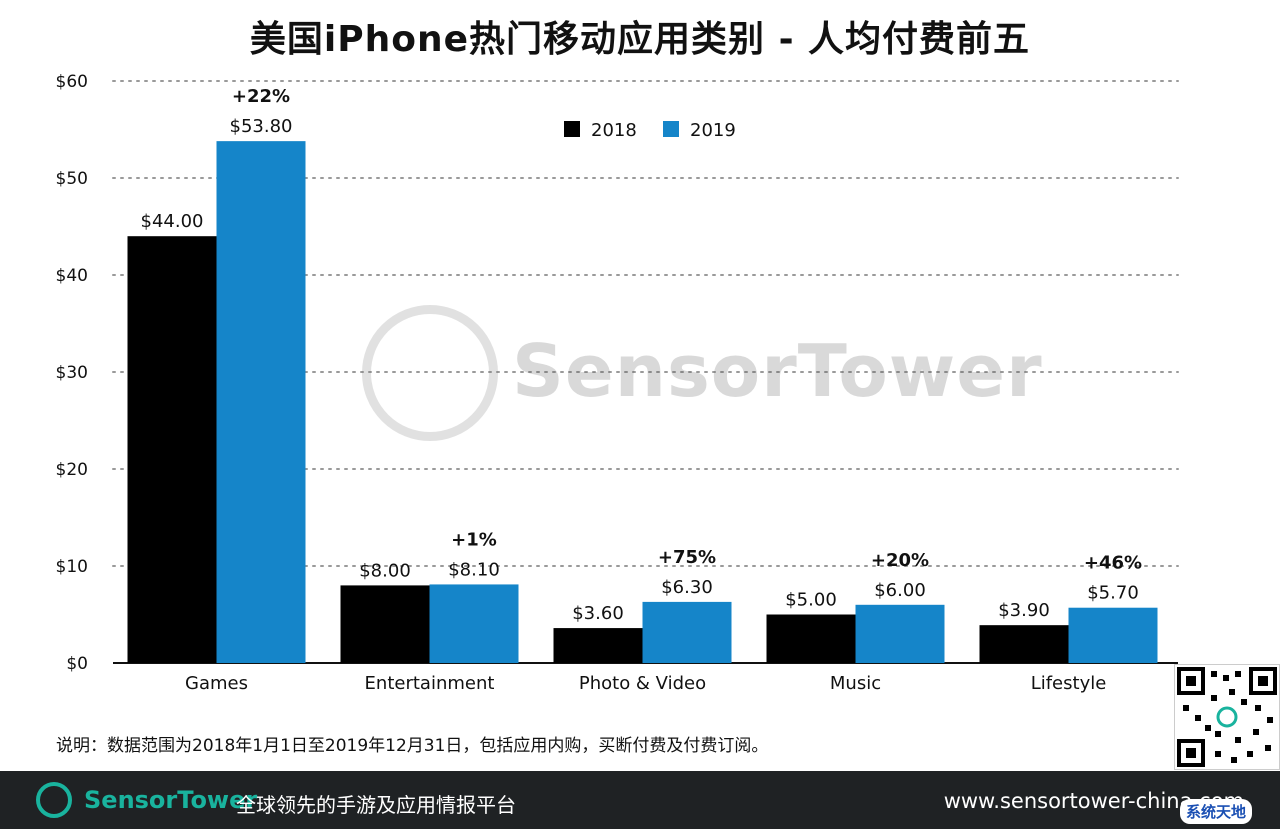 The image size is (1280, 829). I want to click on watermark-text: SensorTower, so click(777, 371).